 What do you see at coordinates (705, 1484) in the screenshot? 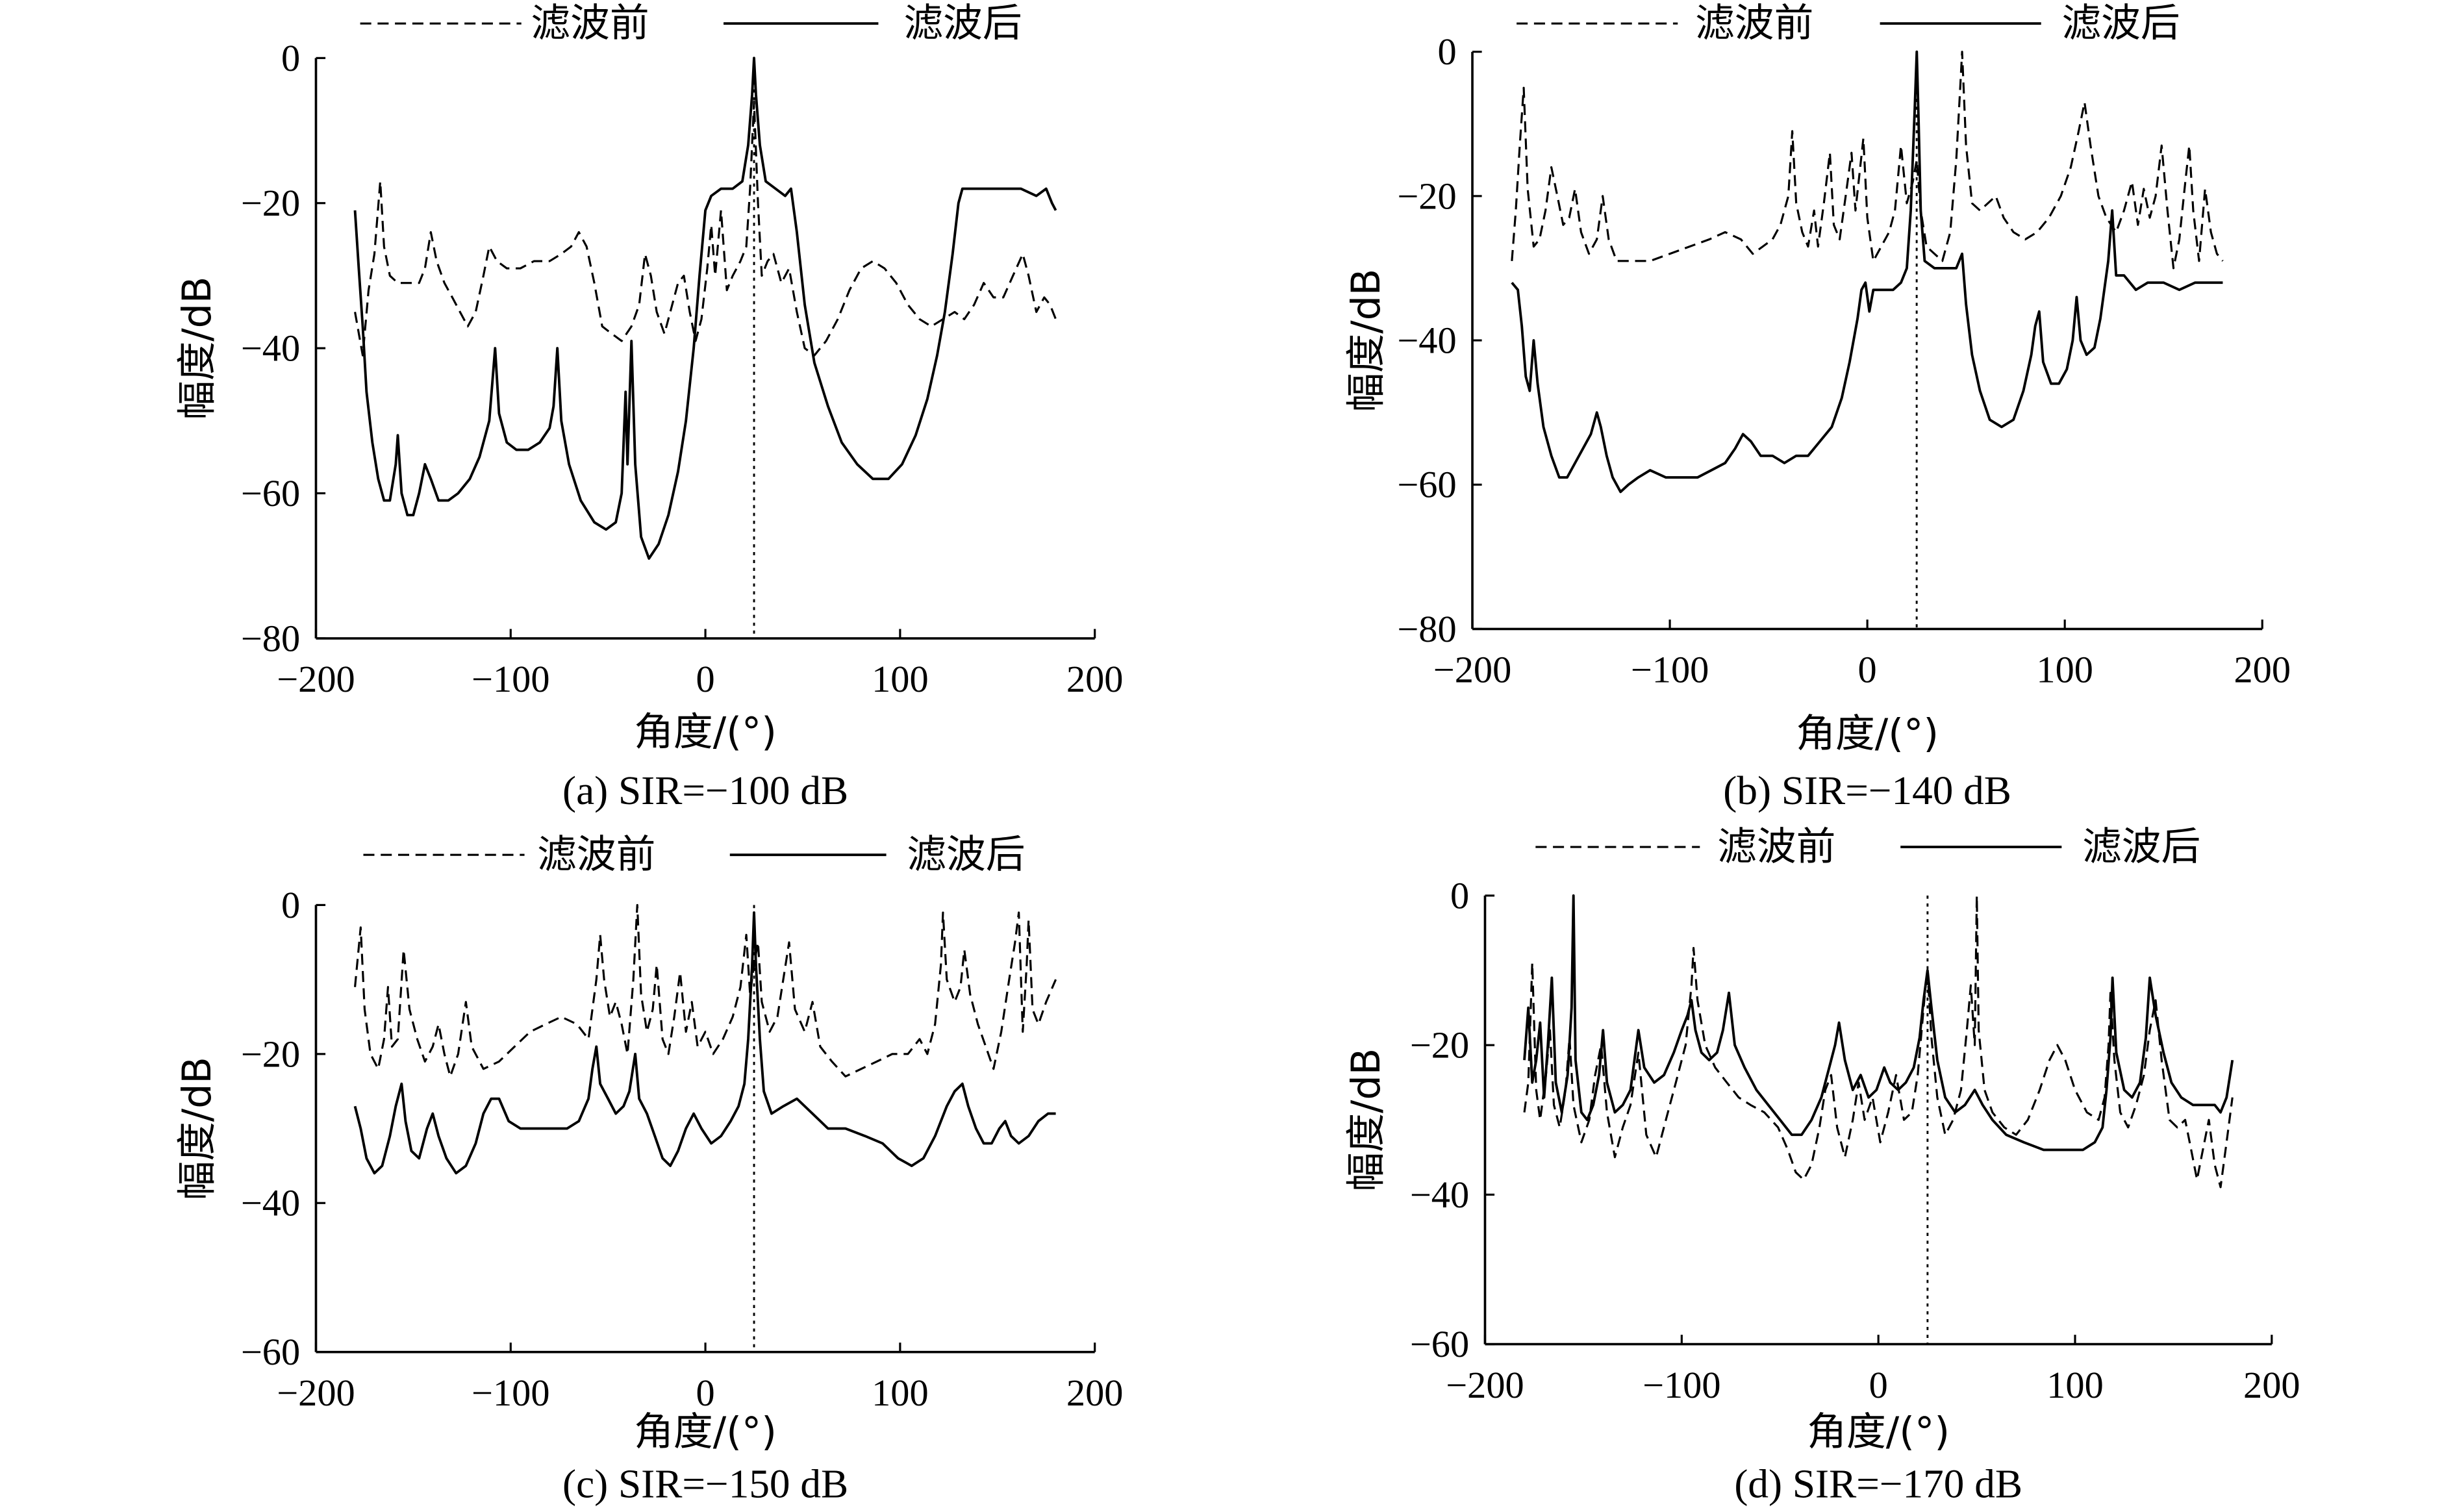
I see `subplot-caption: (c) SIR=−150 dB` at bounding box center [705, 1484].